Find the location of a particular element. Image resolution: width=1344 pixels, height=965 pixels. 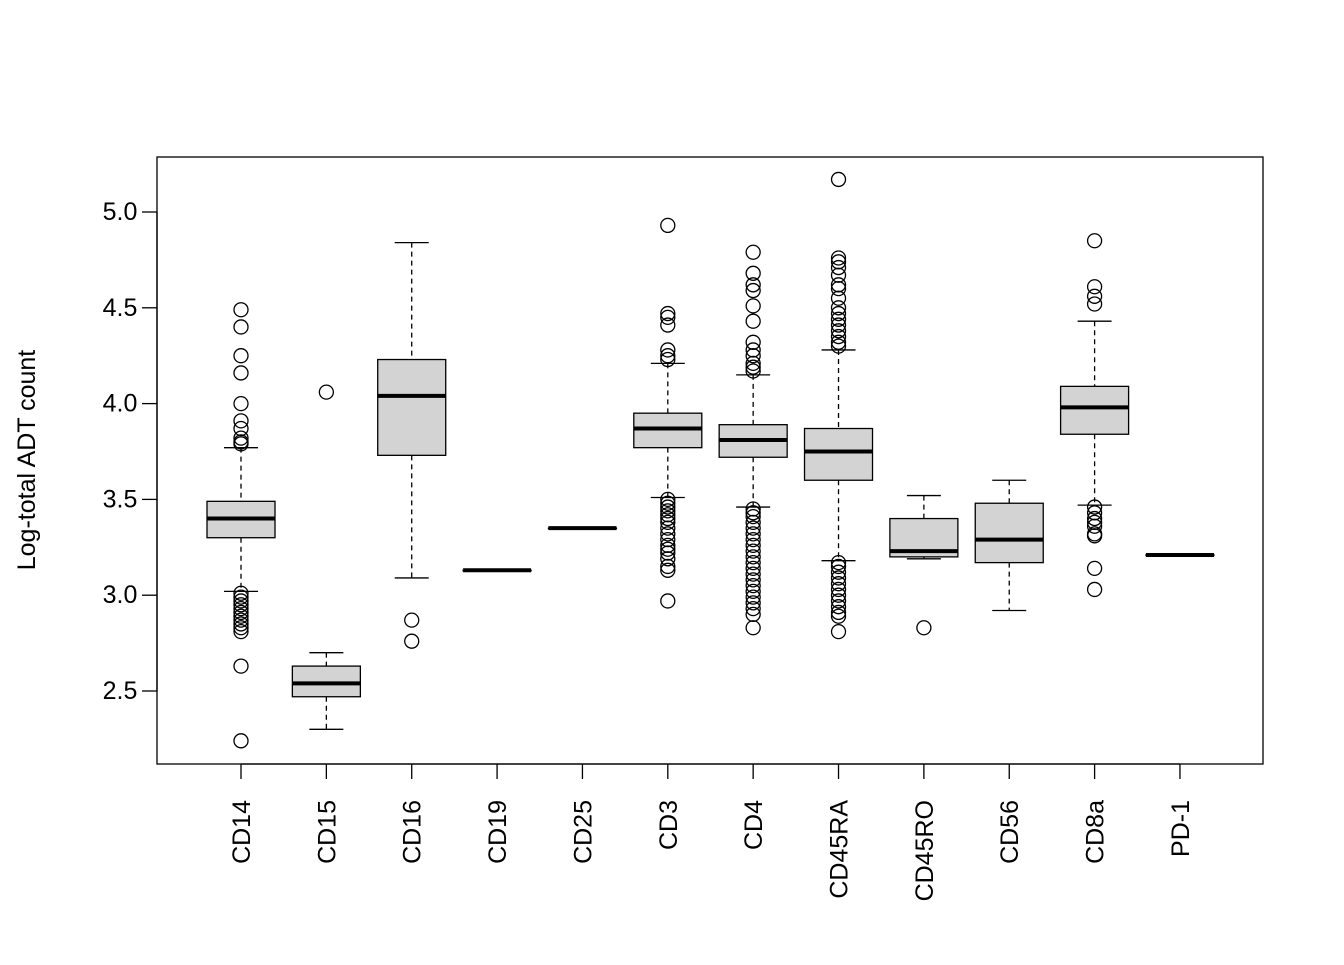

x-tick-label-cd16: CD16 is located at coordinates (413, 832).